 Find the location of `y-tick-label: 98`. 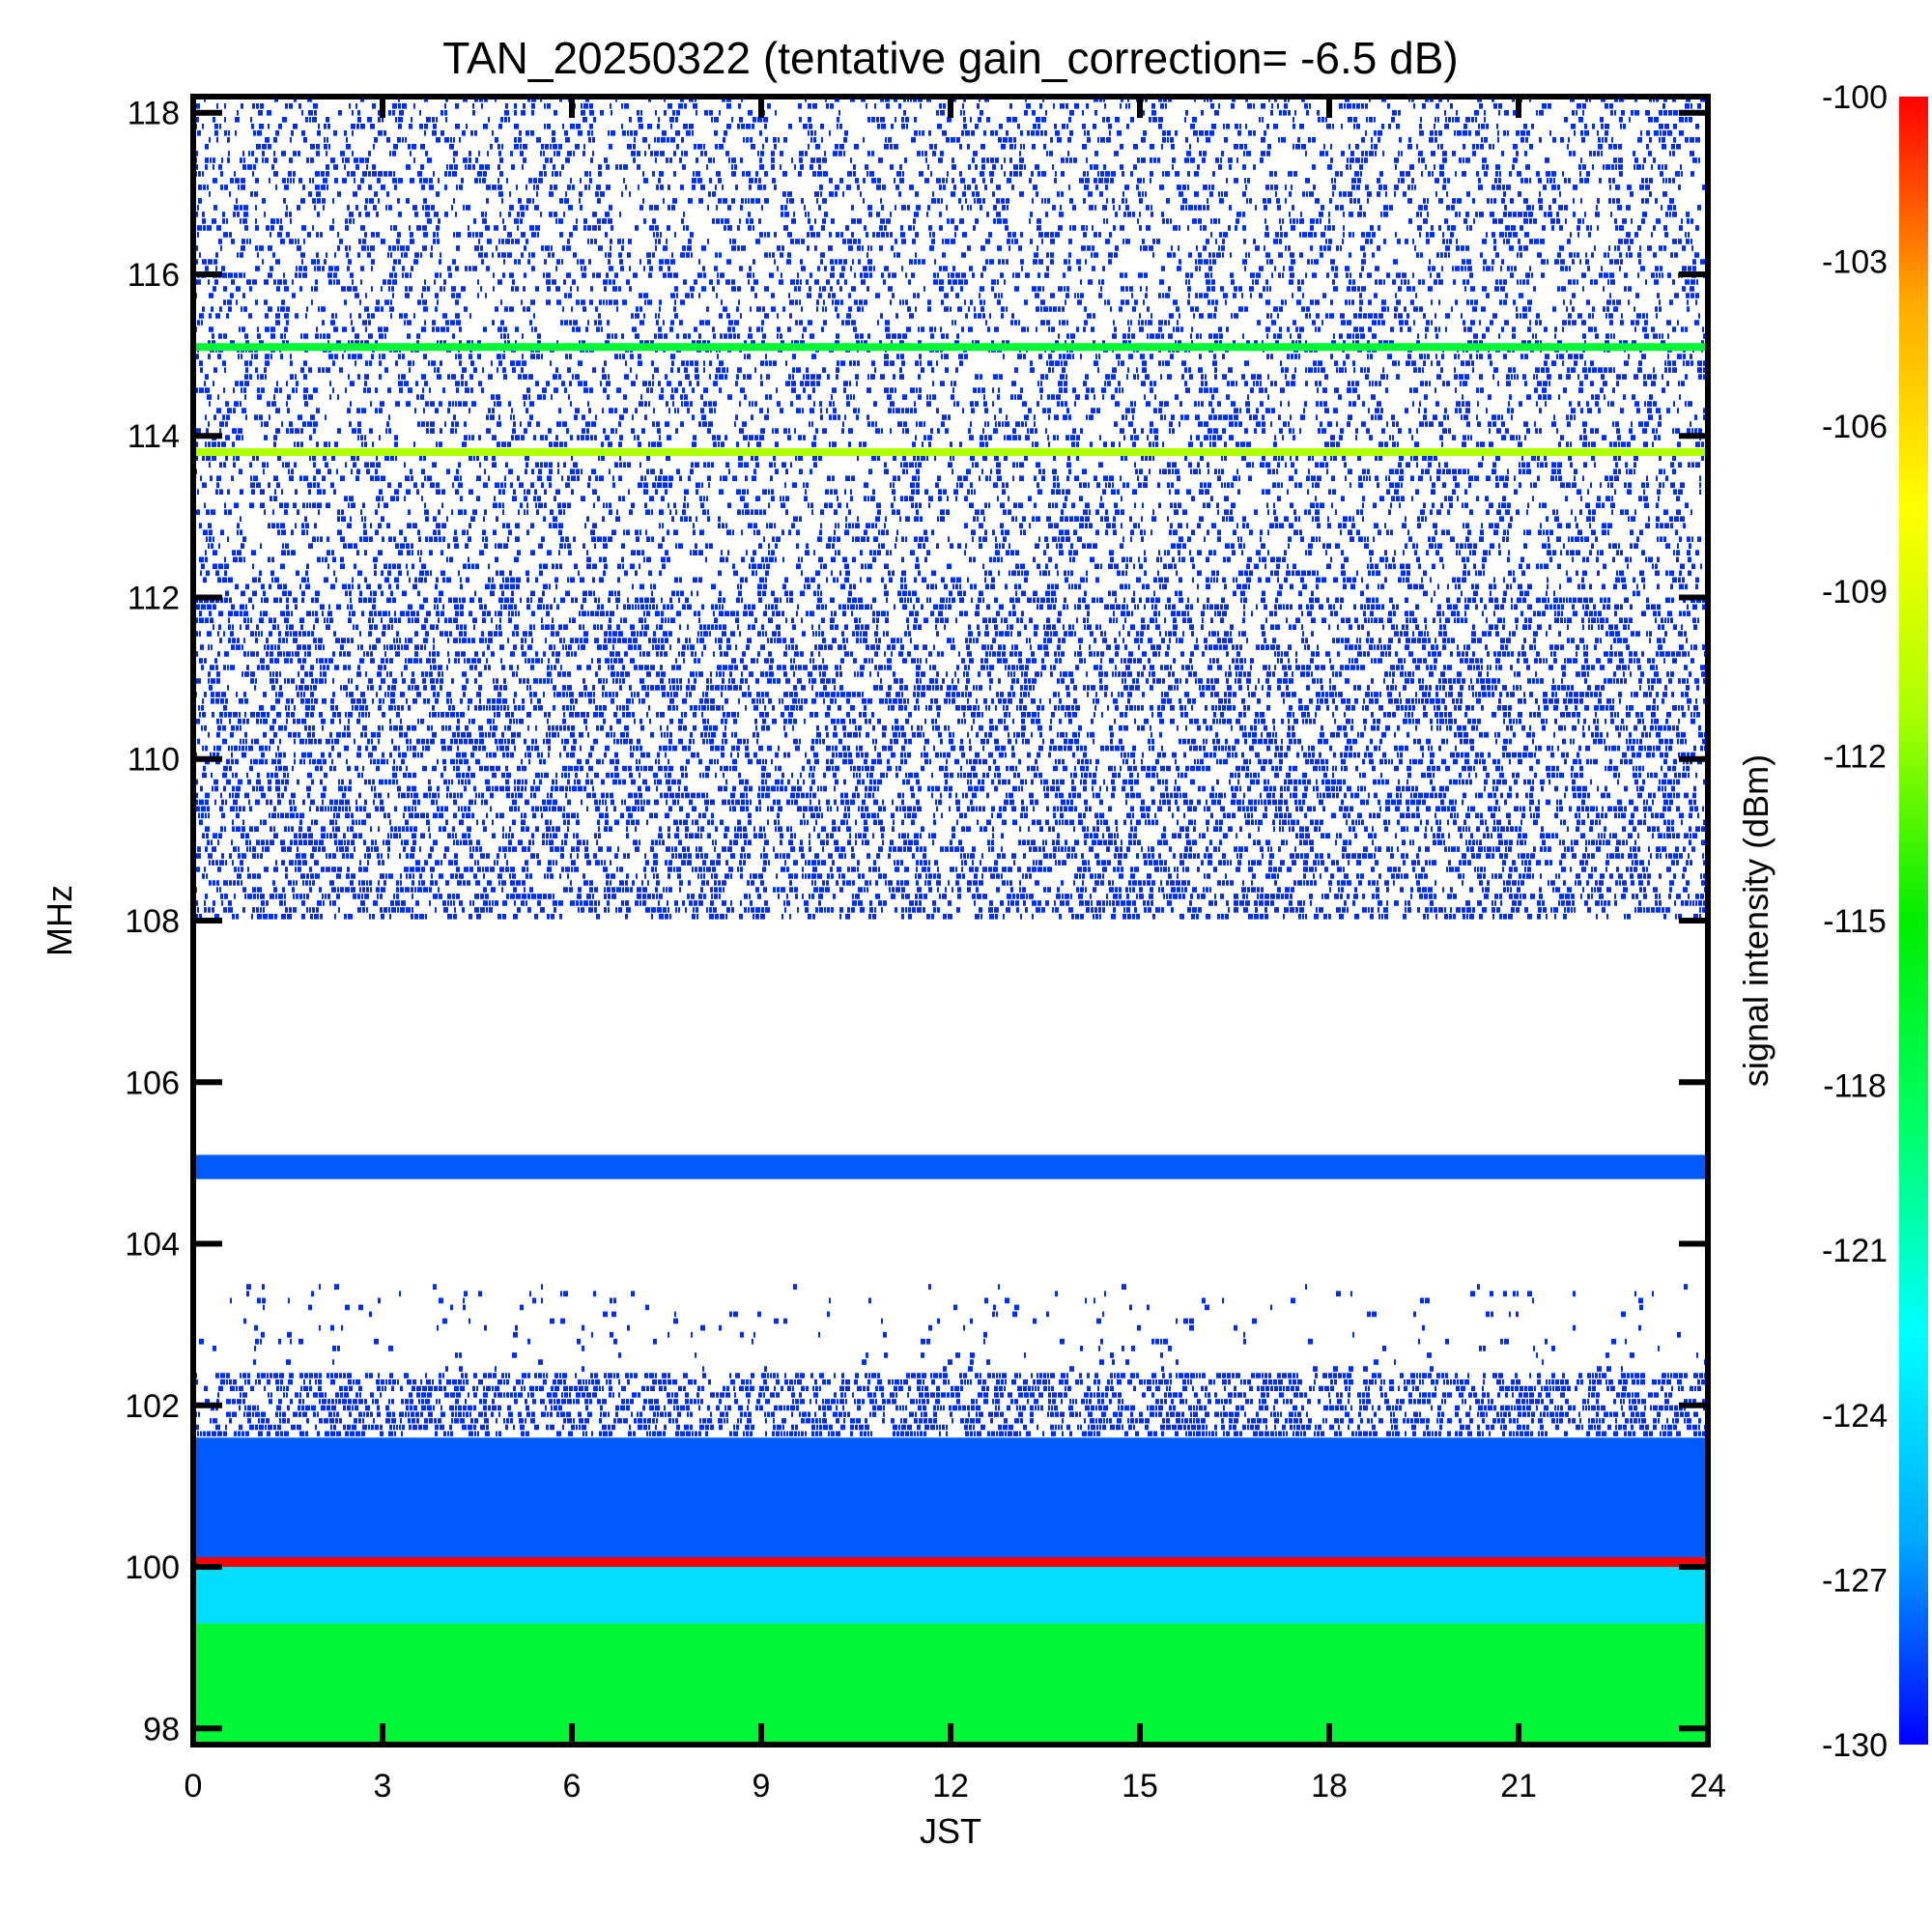

y-tick-label: 98 is located at coordinates (161, 1729).